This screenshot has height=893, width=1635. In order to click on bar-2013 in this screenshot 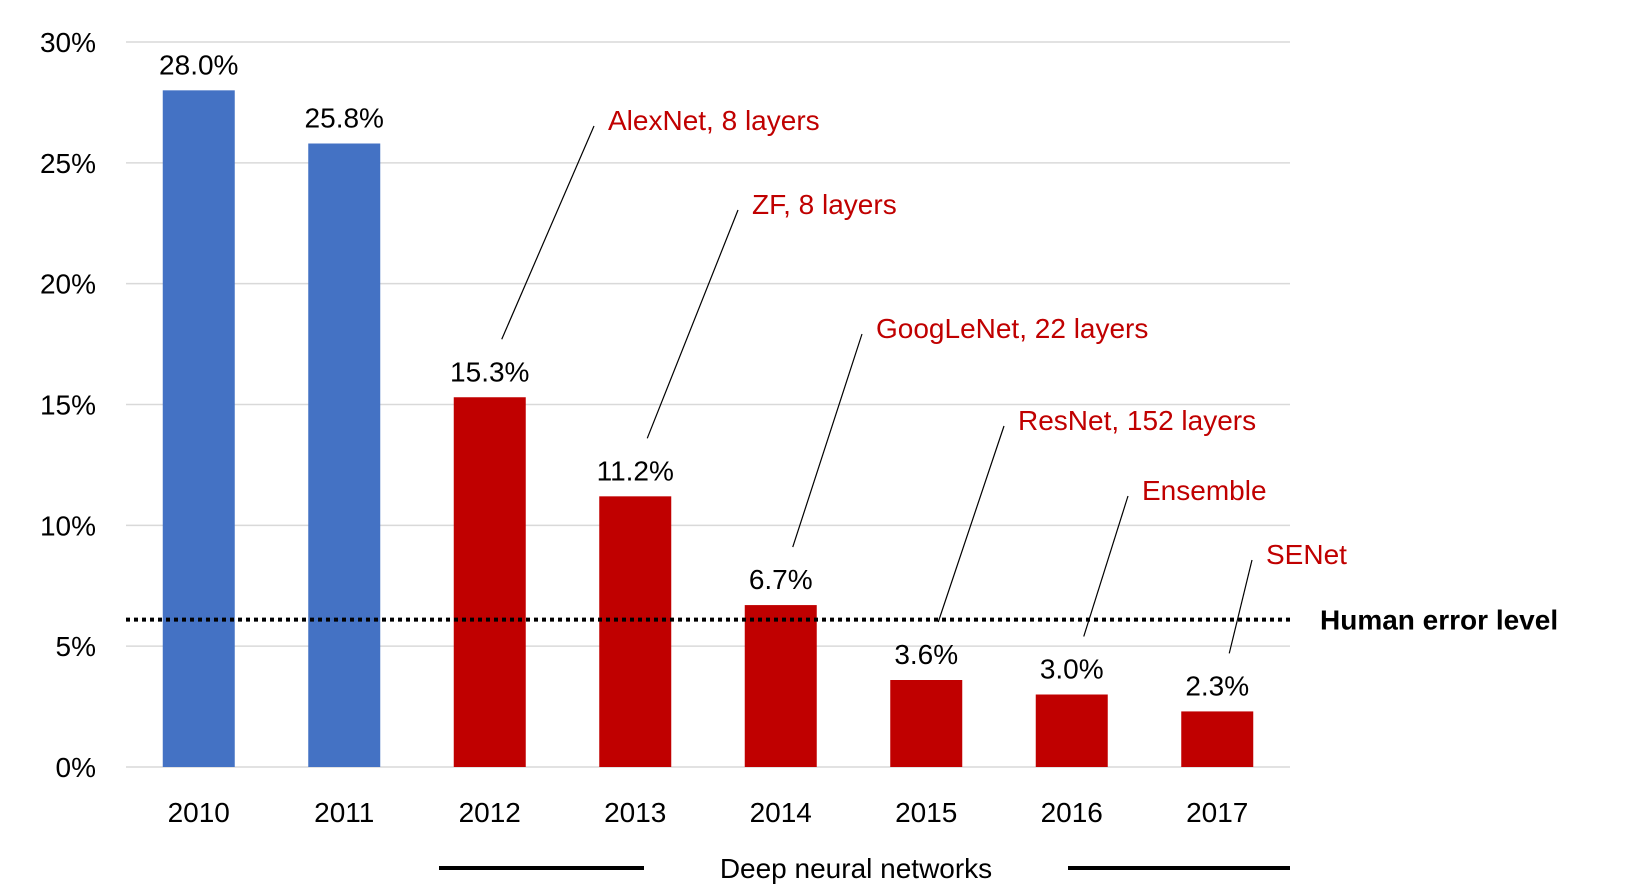, I will do `click(635, 631)`.